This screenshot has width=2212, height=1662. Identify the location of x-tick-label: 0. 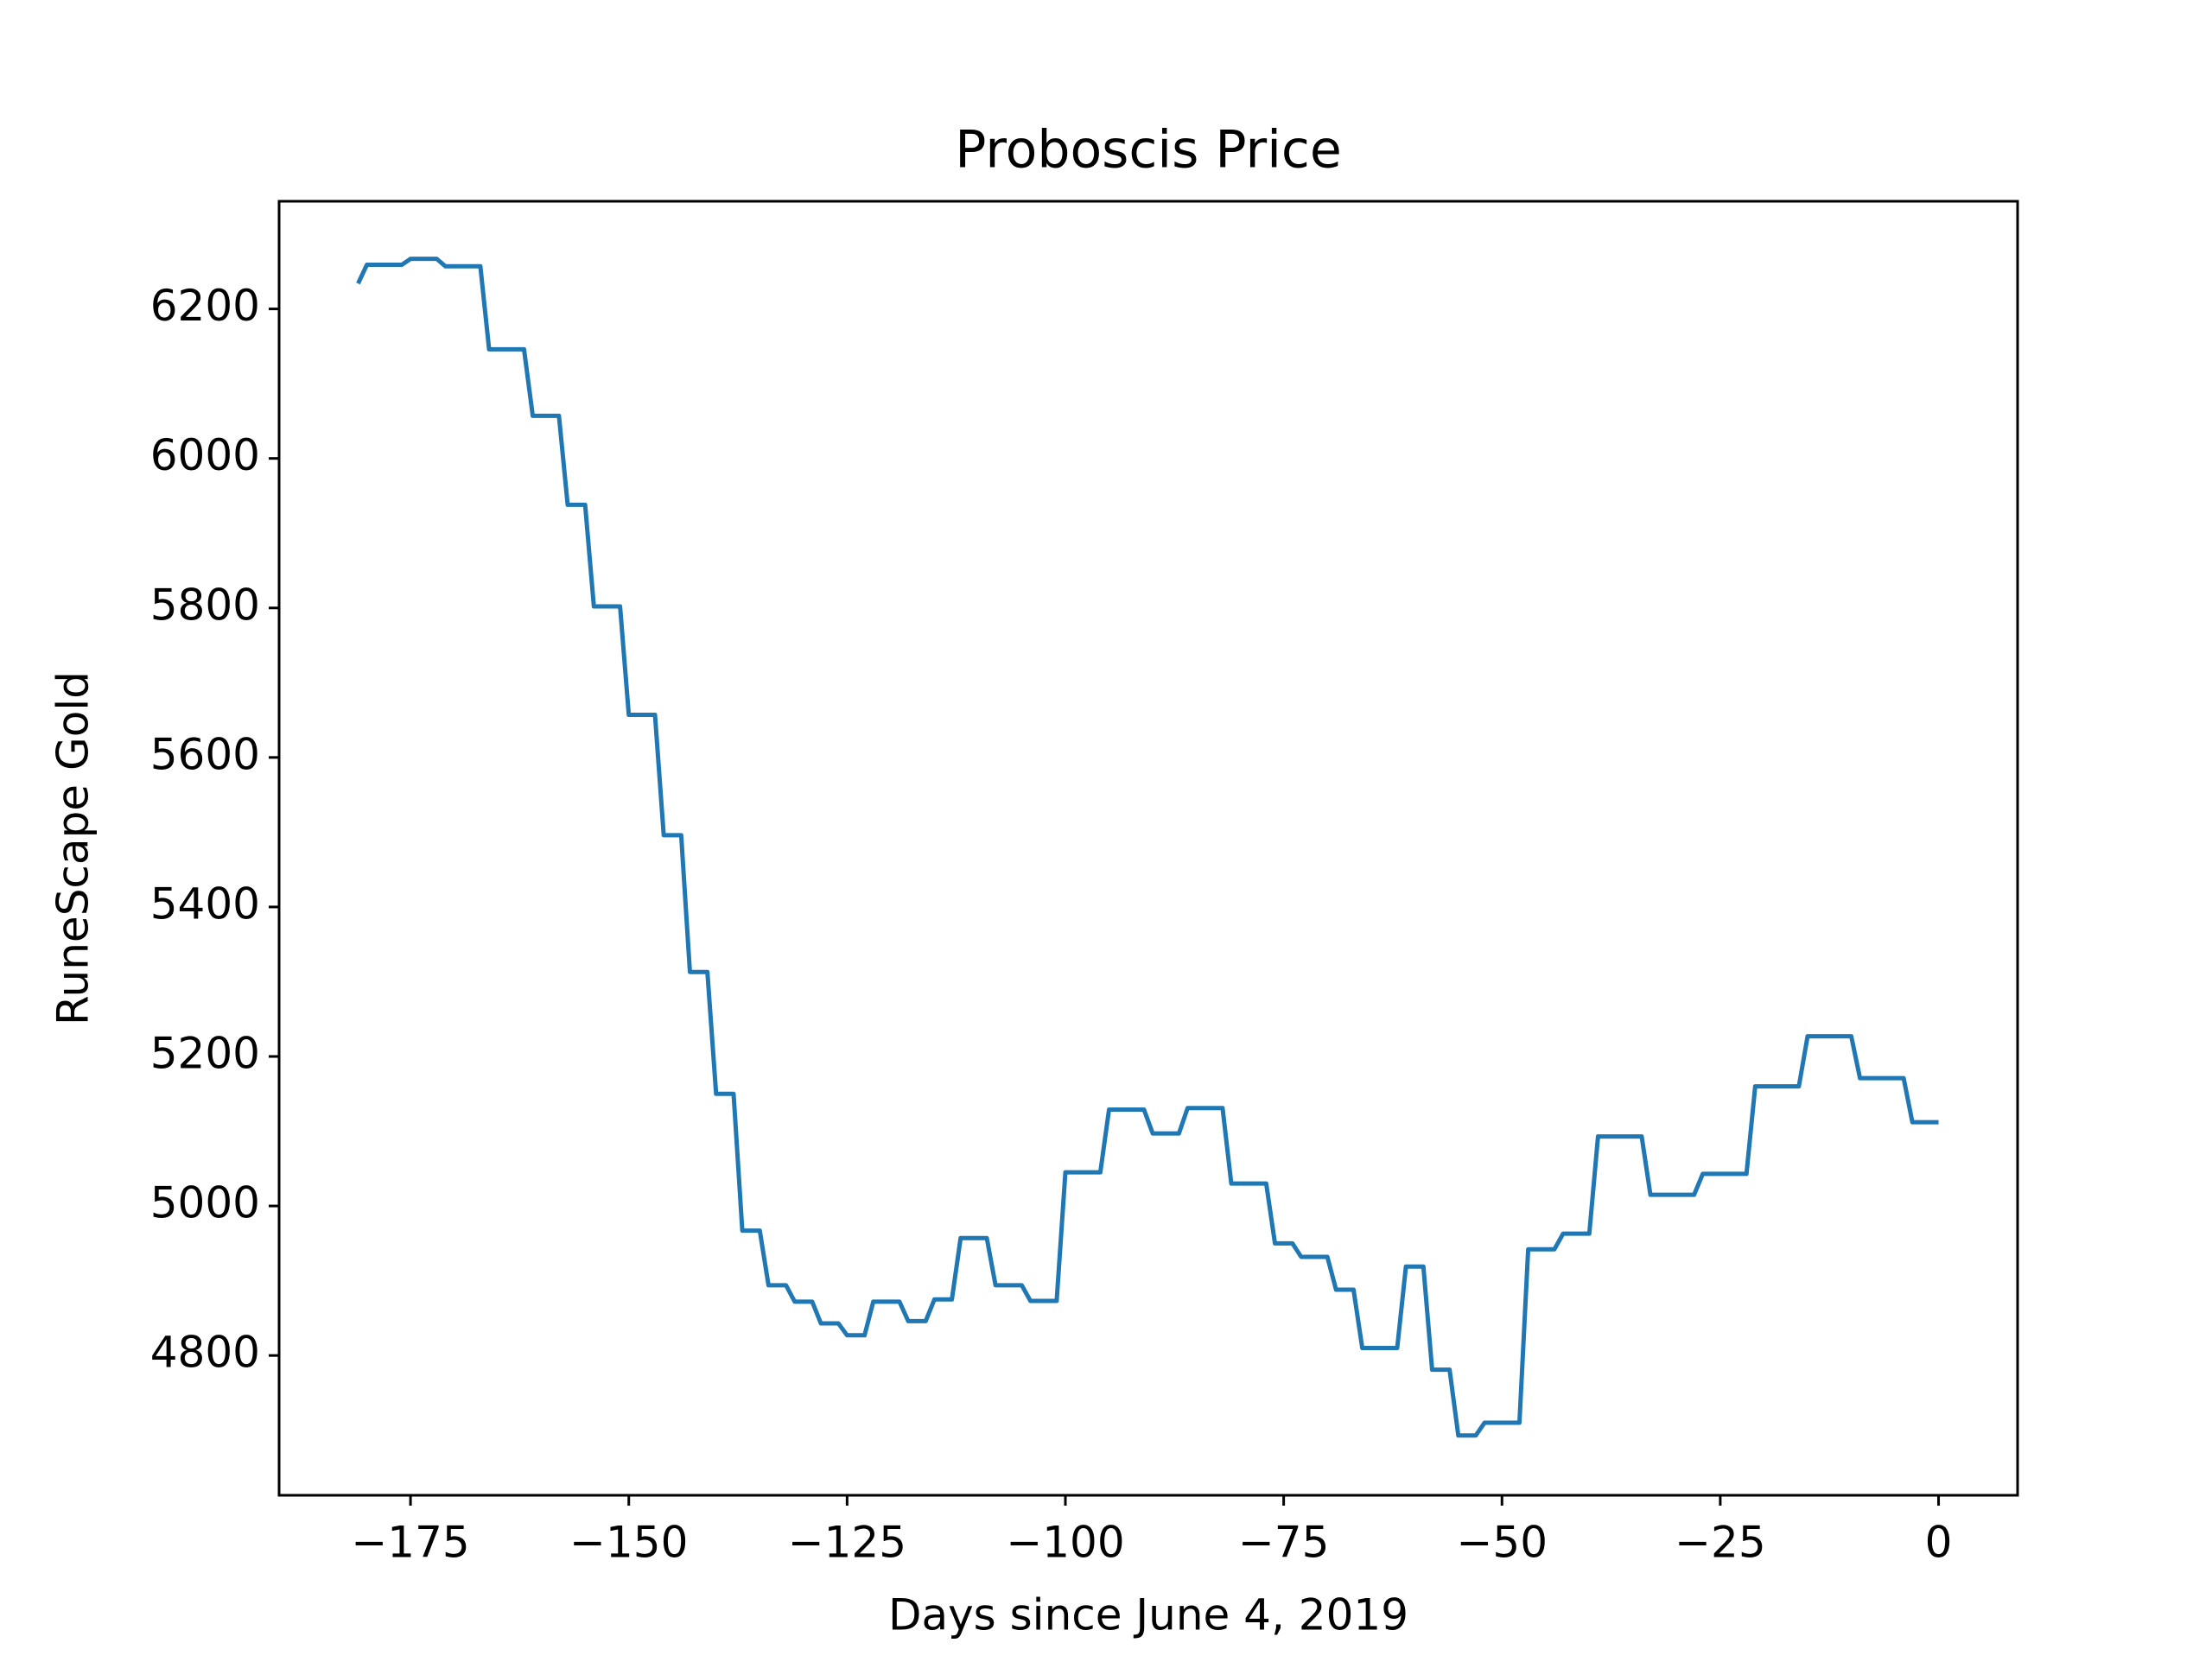
(1939, 1543).